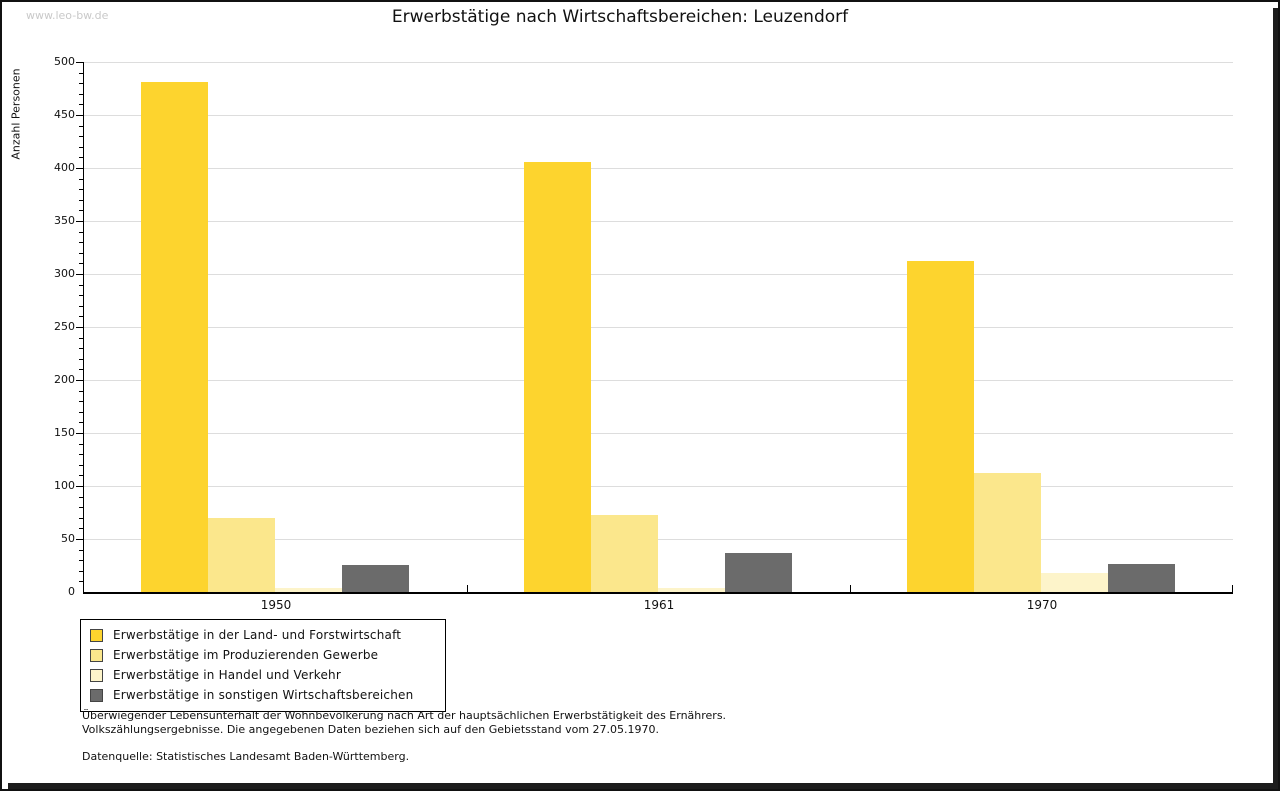 This screenshot has width=1280, height=791. What do you see at coordinates (1042, 605) in the screenshot?
I see `x-axis-category-label: 1970` at bounding box center [1042, 605].